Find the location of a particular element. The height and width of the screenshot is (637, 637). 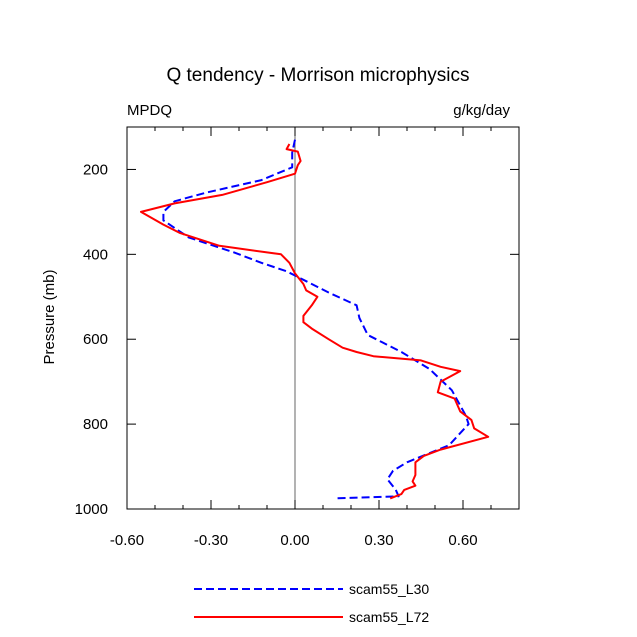

y-tick-label: 1000 is located at coordinates (91, 509).